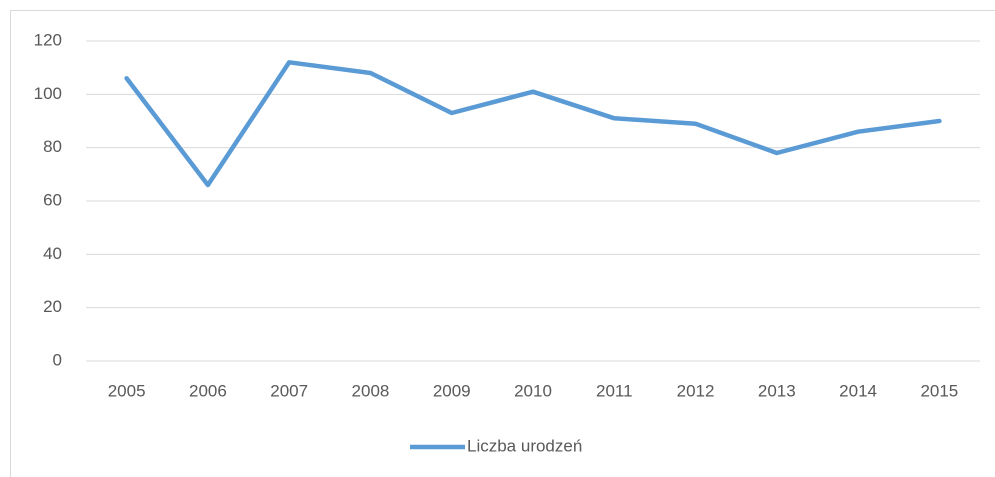 The image size is (995, 477). What do you see at coordinates (208, 390) in the screenshot?
I see `x-tick-label: 2006` at bounding box center [208, 390].